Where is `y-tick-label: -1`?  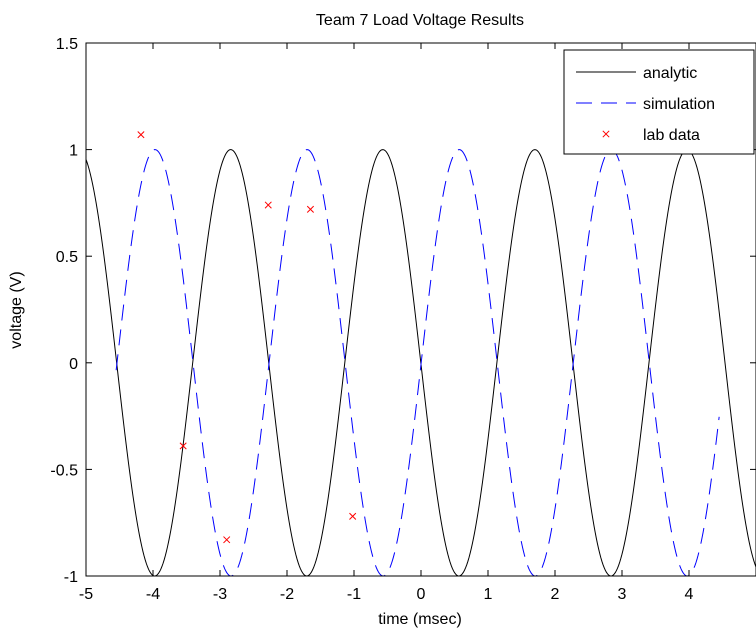 y-tick-label: -1 is located at coordinates (71, 577).